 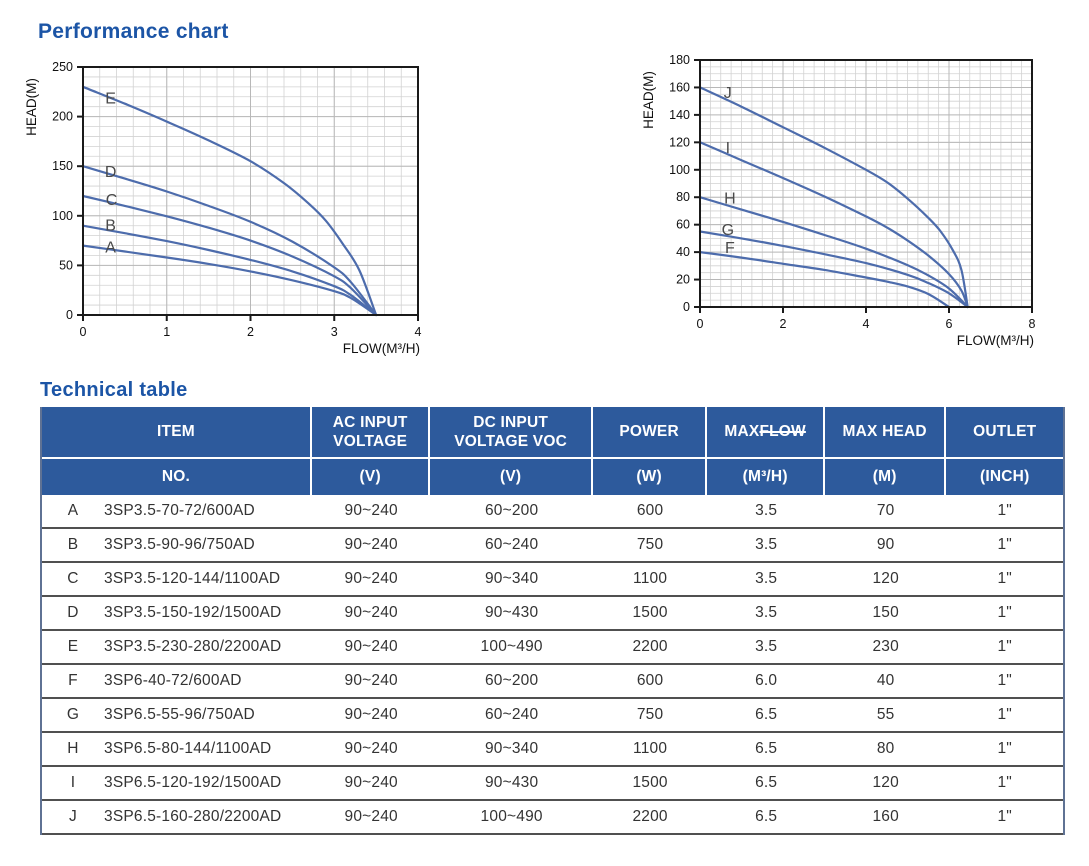 I want to click on item-cell: E 3SP3.5-230-280/2200AD, so click(x=177, y=647).